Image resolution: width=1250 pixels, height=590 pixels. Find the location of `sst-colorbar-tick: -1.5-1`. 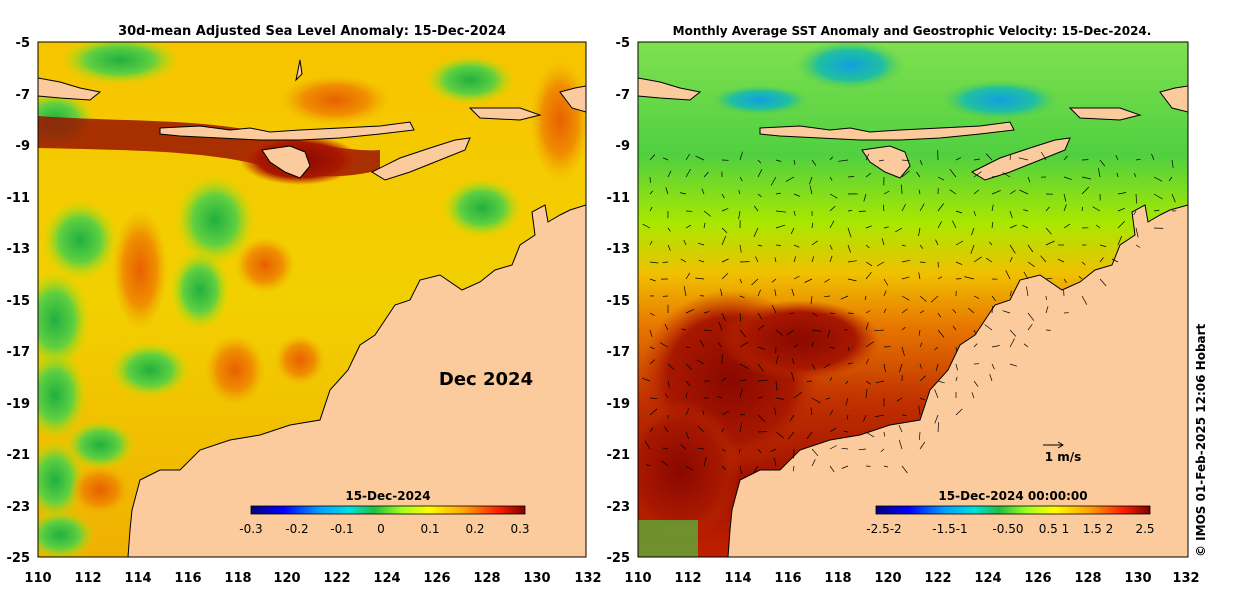

sst-colorbar-tick: -1.5-1 is located at coordinates (949, 529).